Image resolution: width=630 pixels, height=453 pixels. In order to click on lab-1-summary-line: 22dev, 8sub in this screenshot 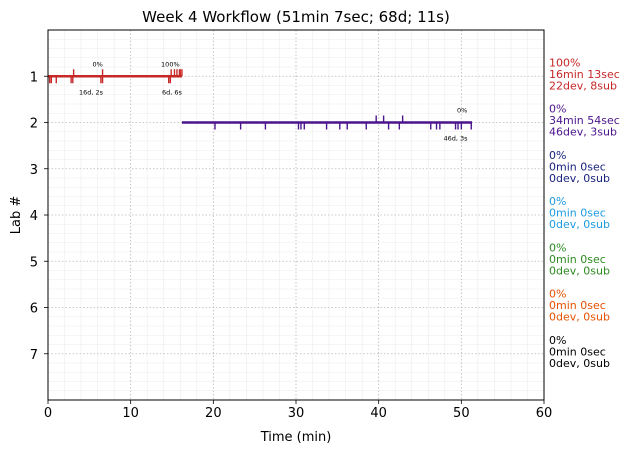, I will do `click(583, 85)`.